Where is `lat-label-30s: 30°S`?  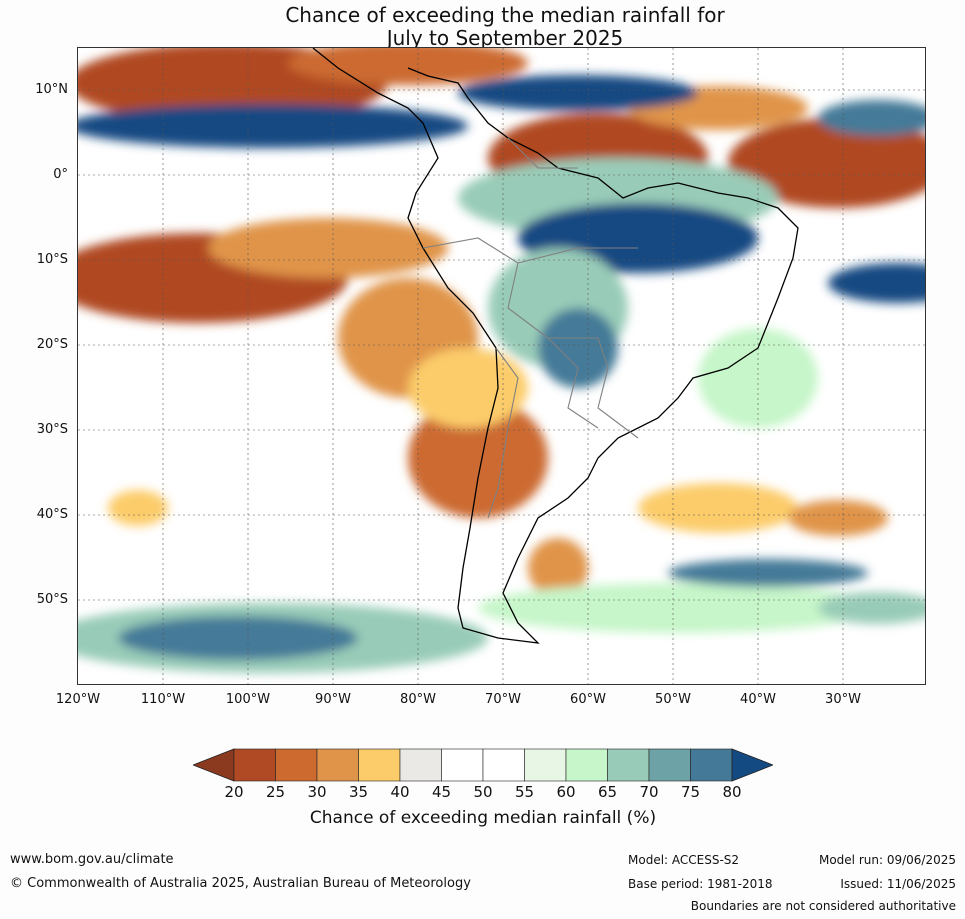 lat-label-30s: 30°S is located at coordinates (52, 429).